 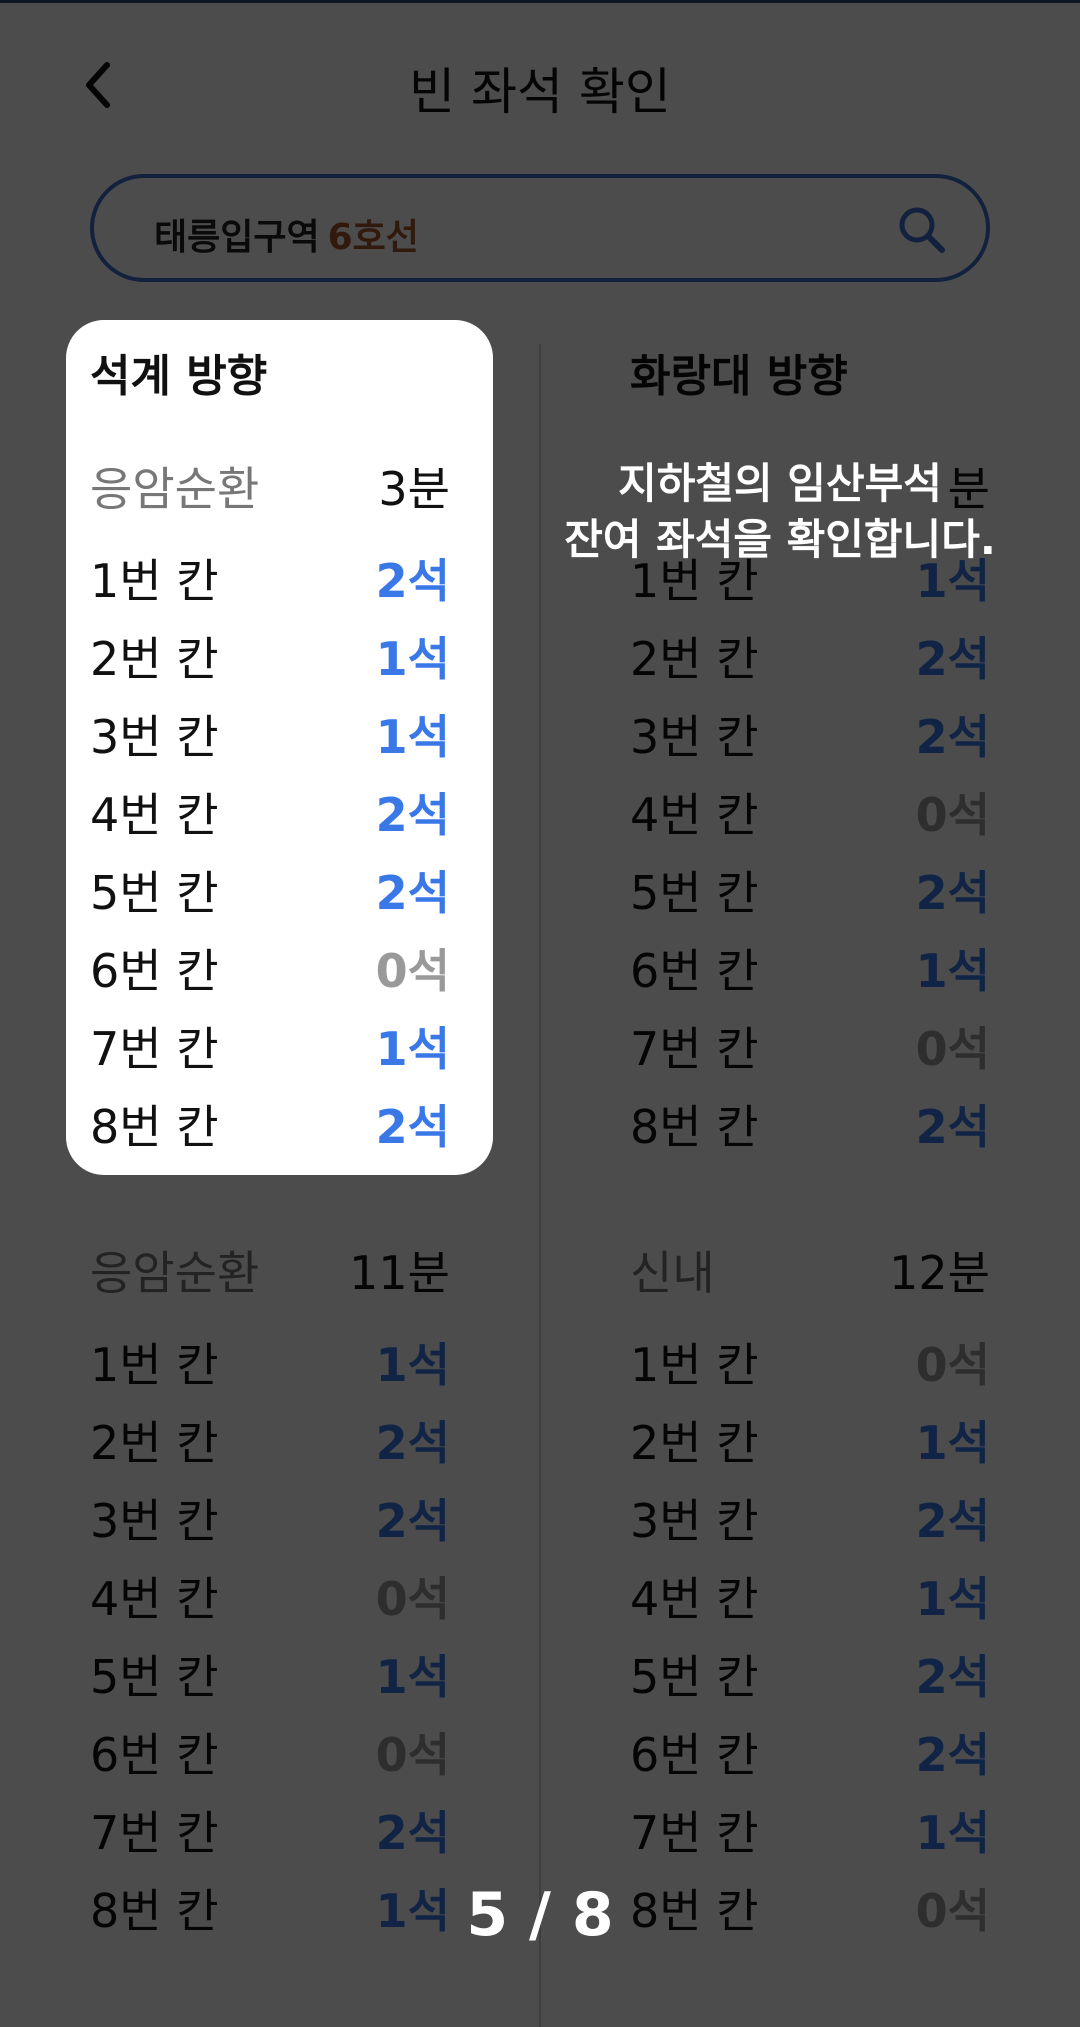 I want to click on car-row: 1번 칸 1석, so click(x=270, y=1362).